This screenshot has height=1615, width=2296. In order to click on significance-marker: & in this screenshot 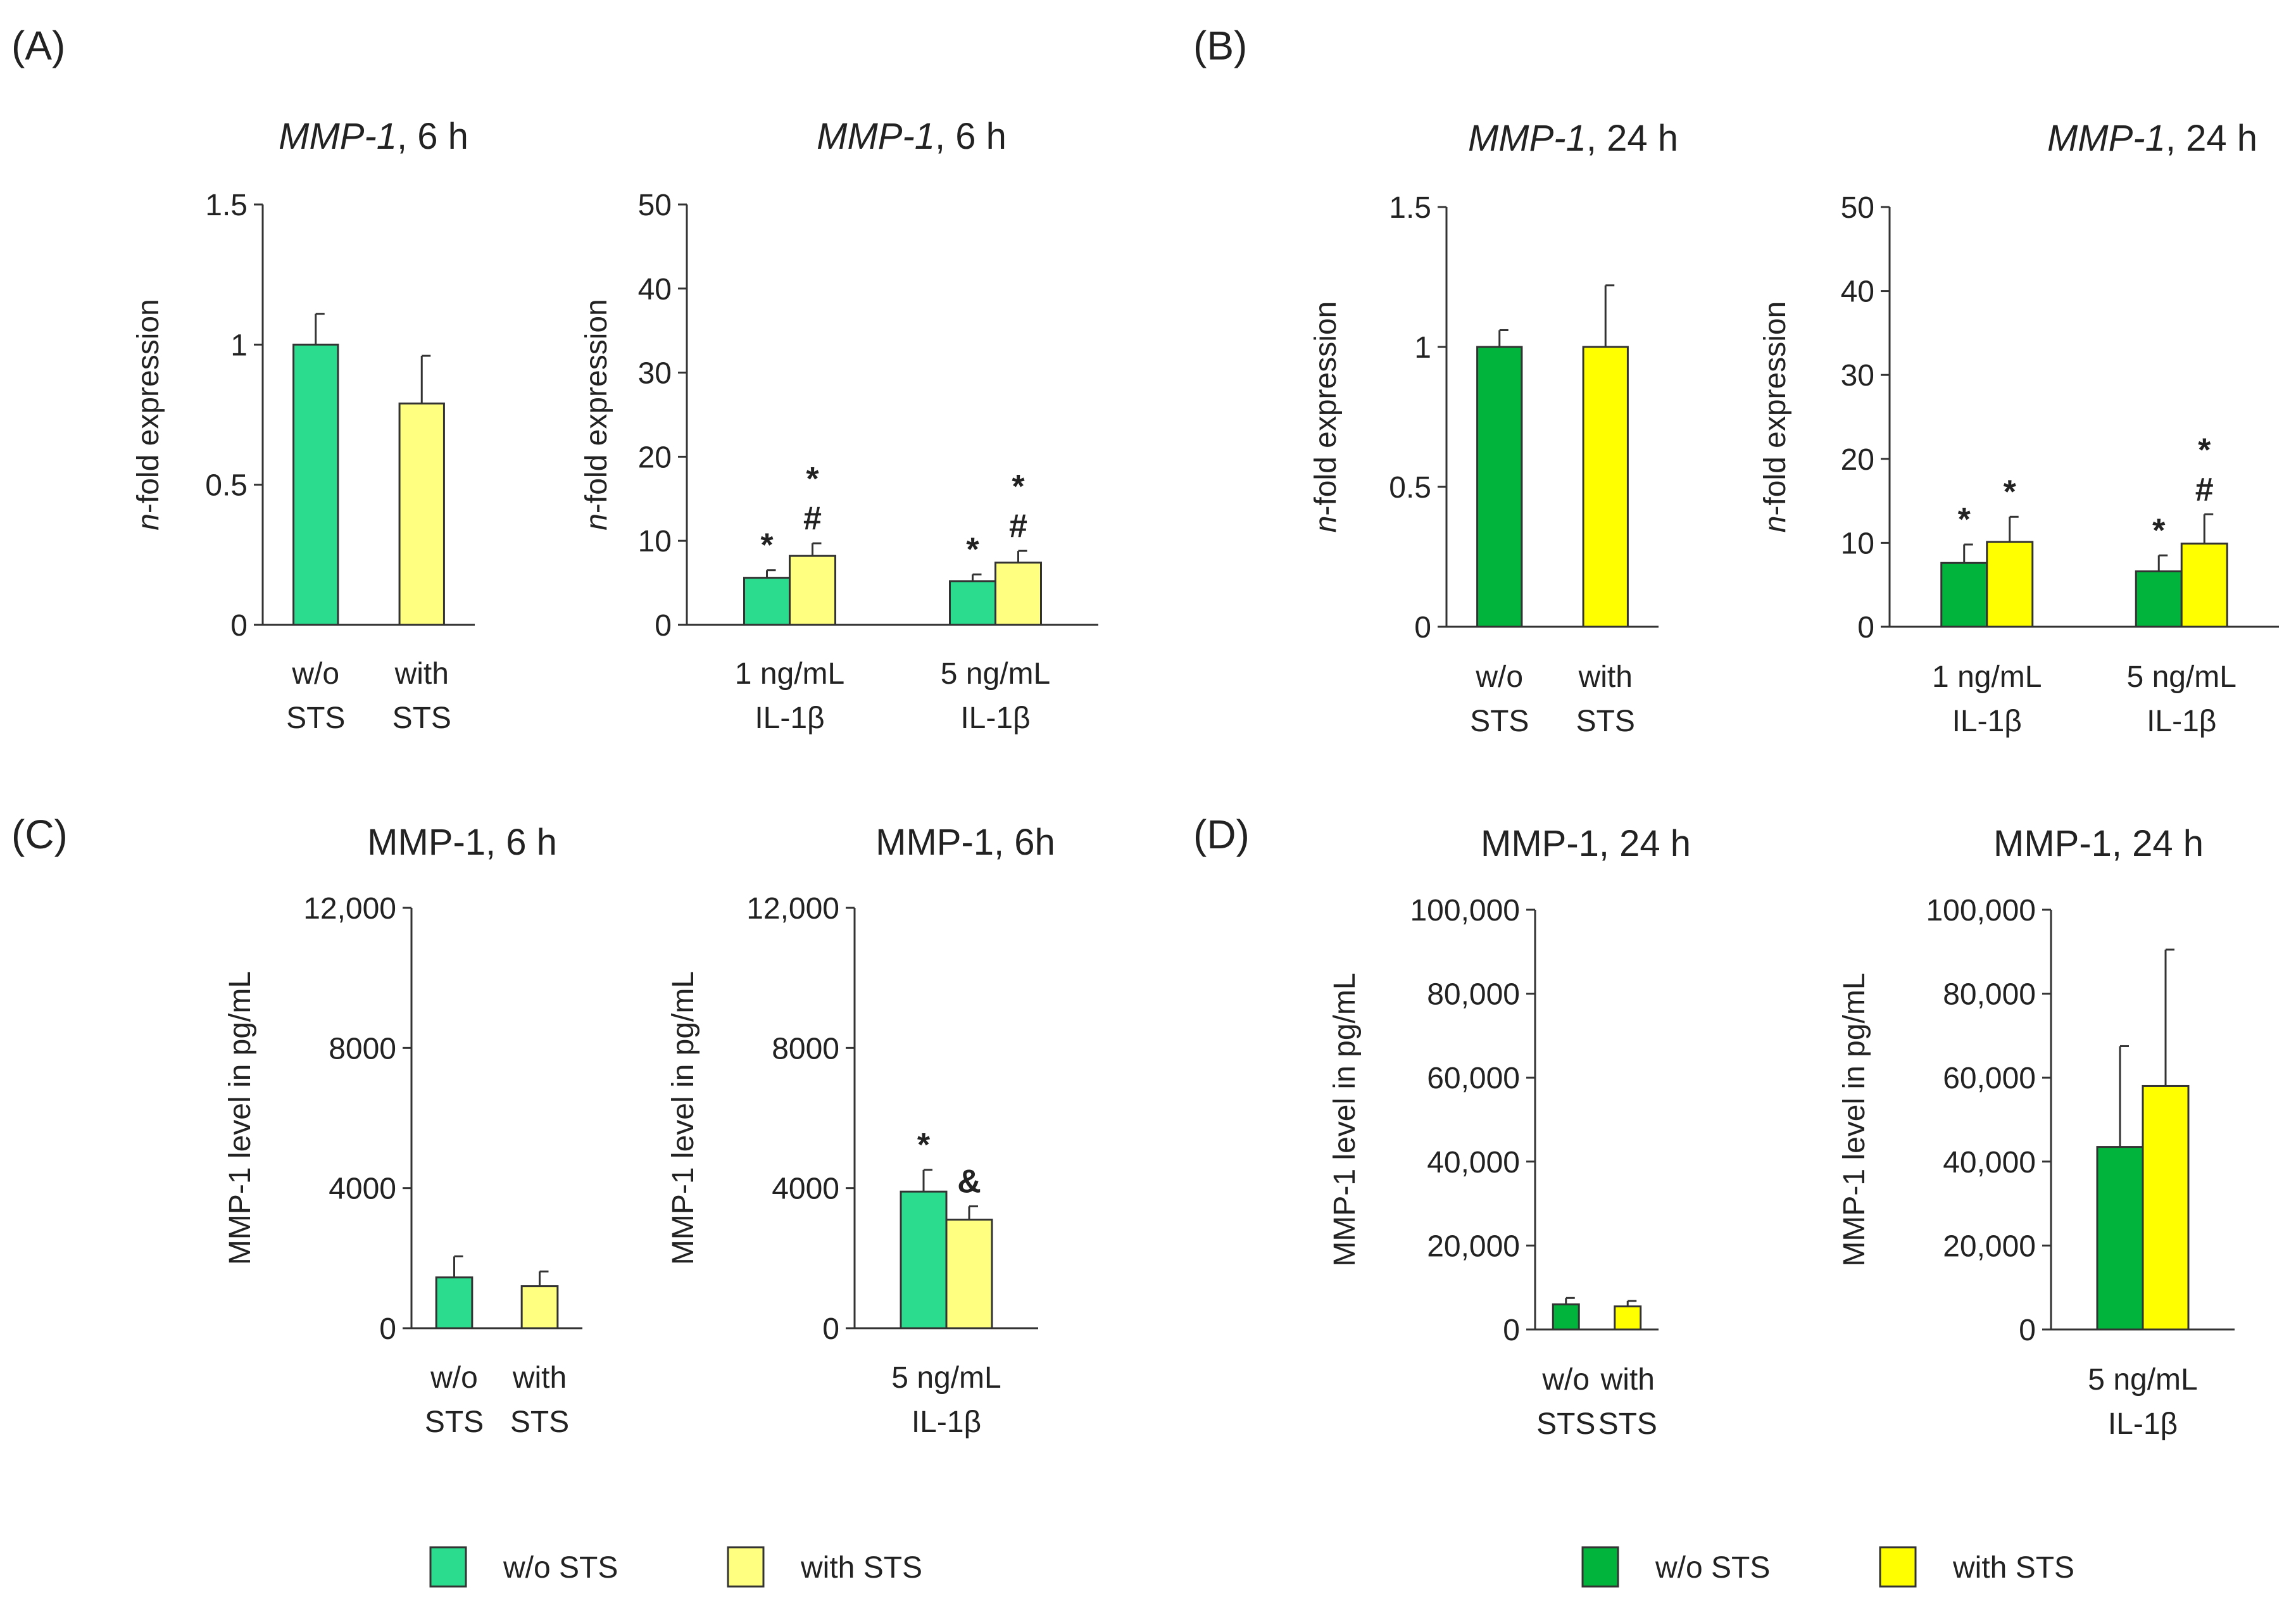, I will do `click(969, 1181)`.